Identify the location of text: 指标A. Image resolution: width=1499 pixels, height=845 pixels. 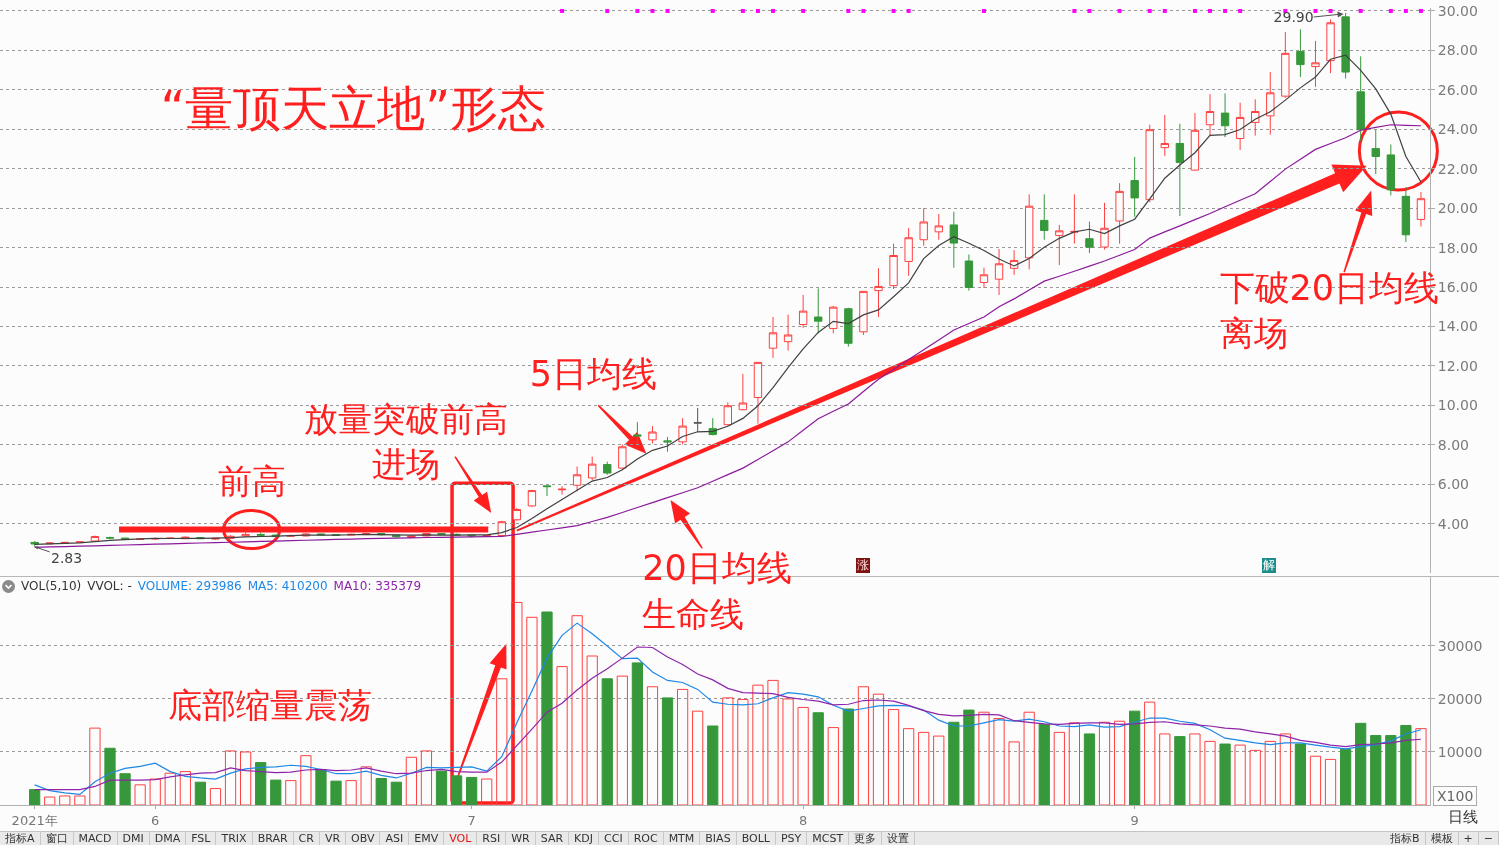
(20, 838).